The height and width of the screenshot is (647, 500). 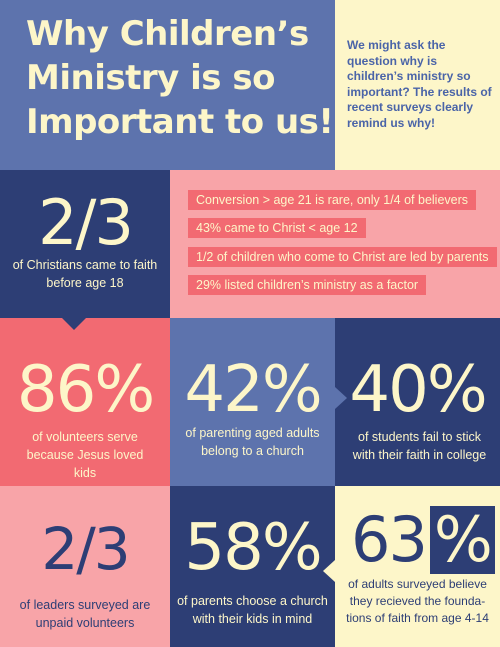 I want to click on stat-value-digits: 63, so click(x=389, y=539).